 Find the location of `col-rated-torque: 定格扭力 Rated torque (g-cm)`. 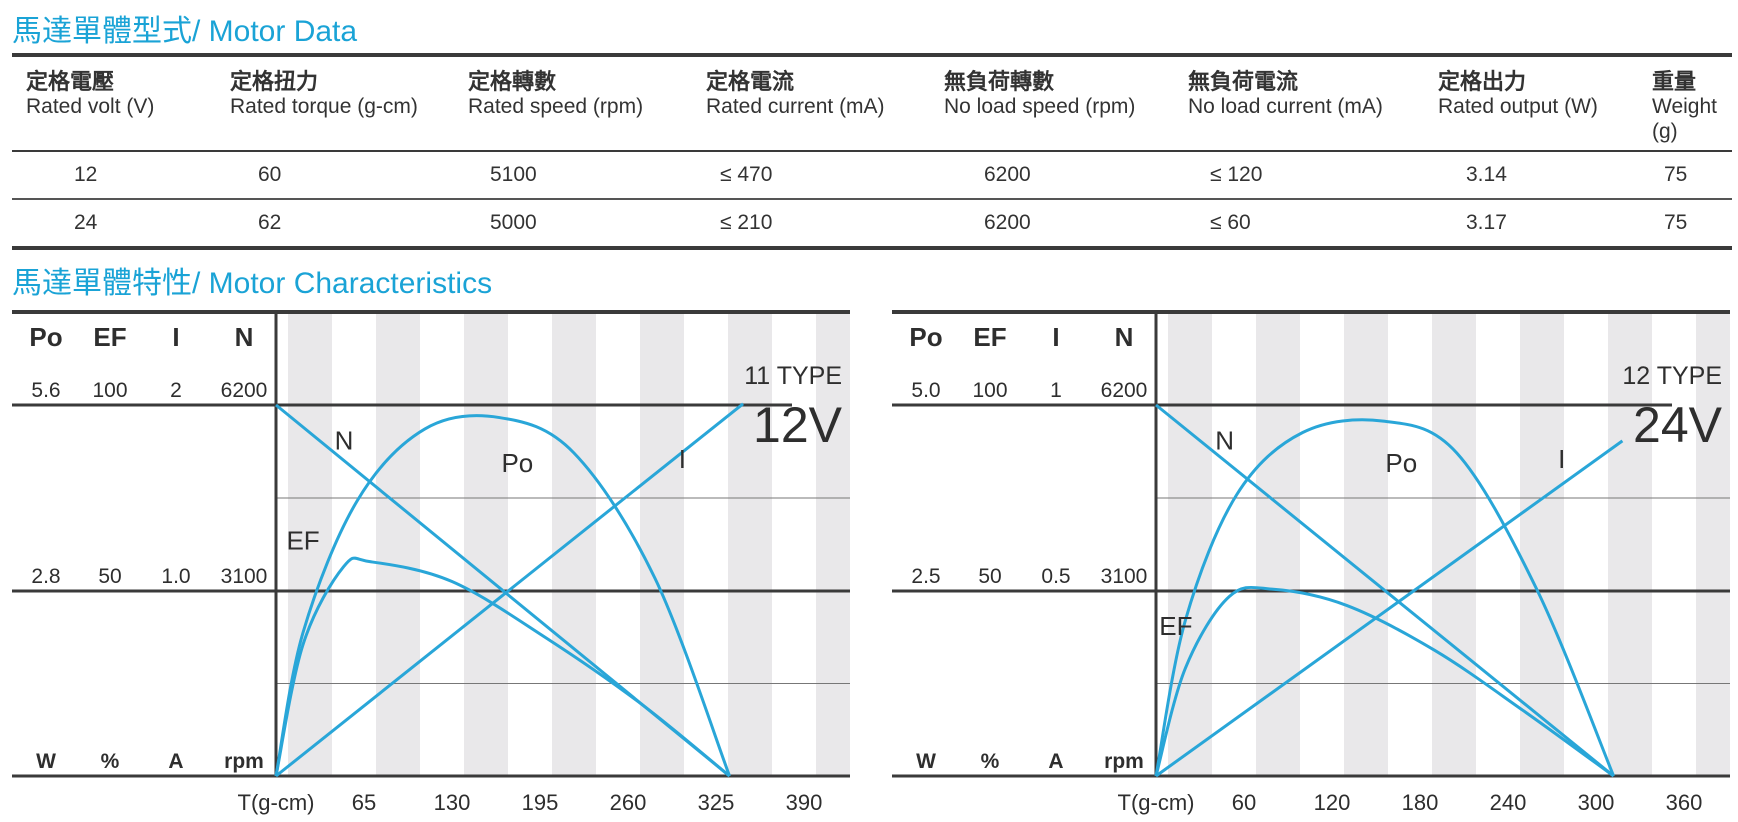

col-rated-torque: 定格扭力 Rated torque (g-cm) is located at coordinates (335, 103).